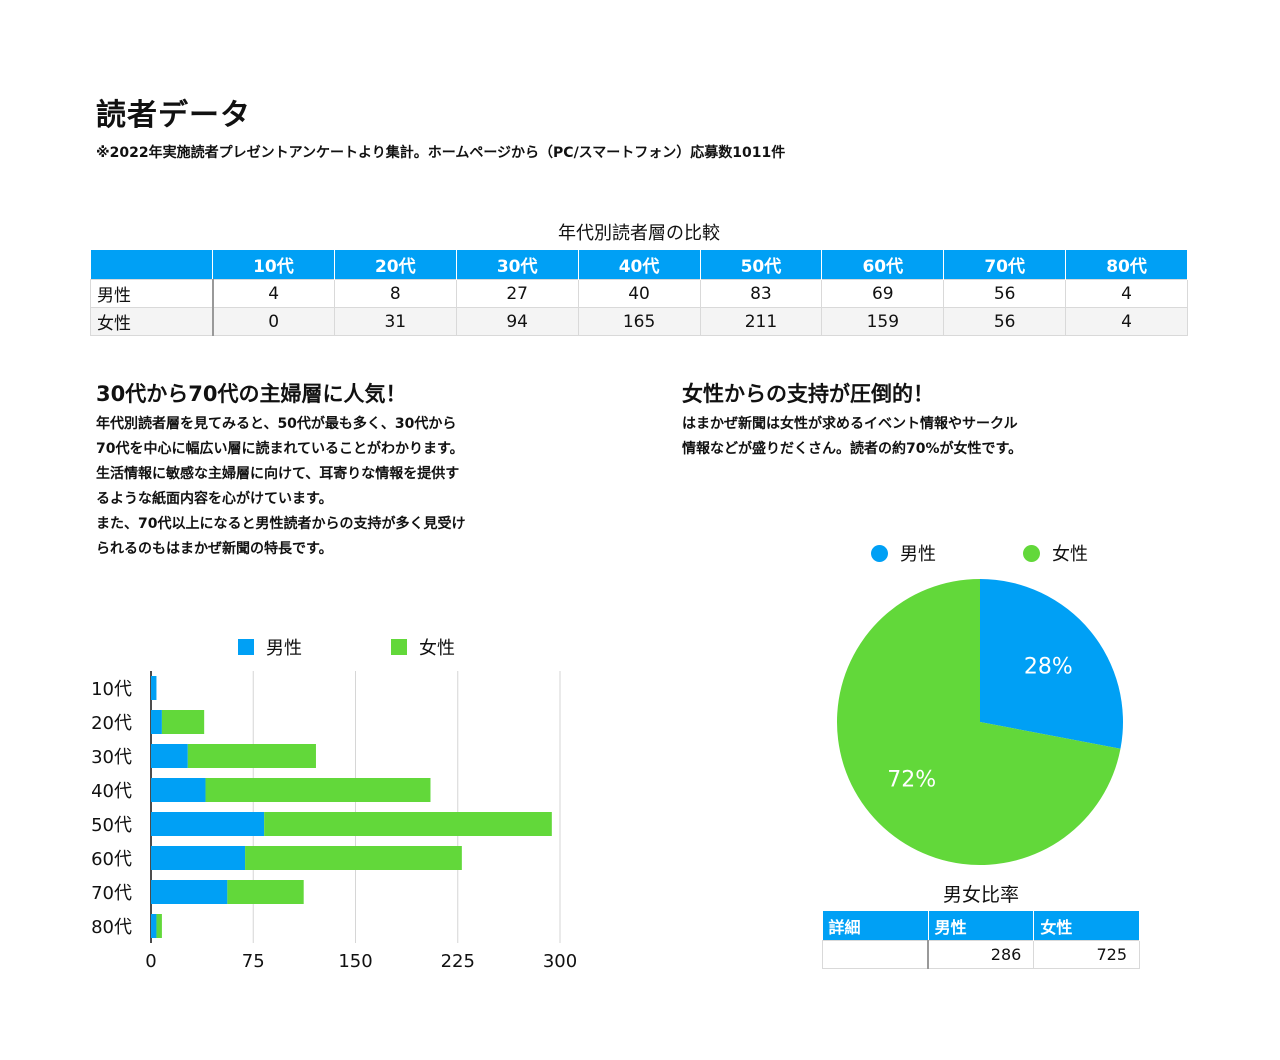 Image resolution: width=1280 pixels, height=1060 pixels. I want to click on gender-pie-chart: 28% 72%, so click(980, 722).